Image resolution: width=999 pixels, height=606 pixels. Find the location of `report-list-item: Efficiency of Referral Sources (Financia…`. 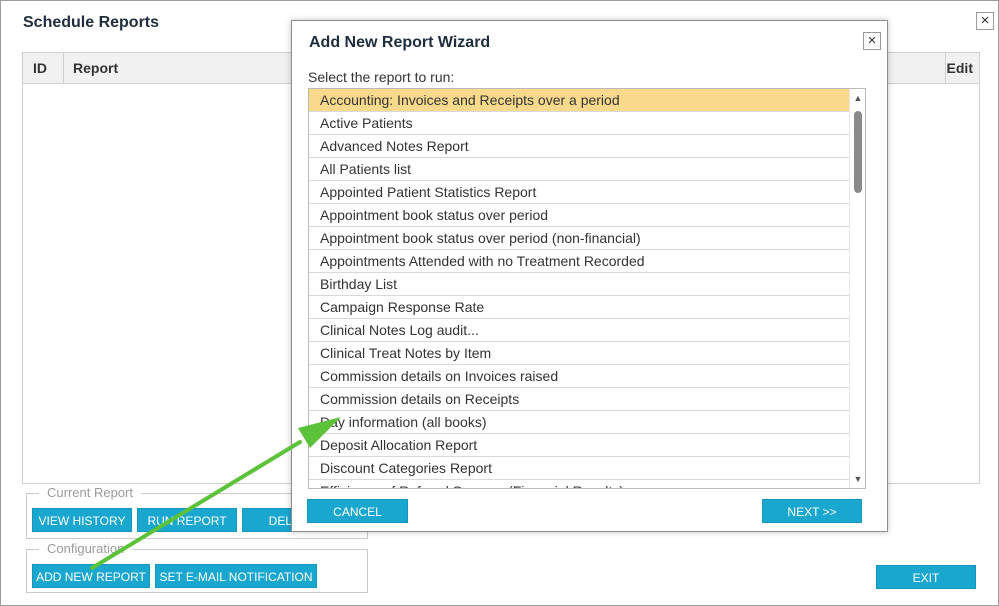

report-list-item: Efficiency of Referral Sources (Financia… is located at coordinates (579, 484).